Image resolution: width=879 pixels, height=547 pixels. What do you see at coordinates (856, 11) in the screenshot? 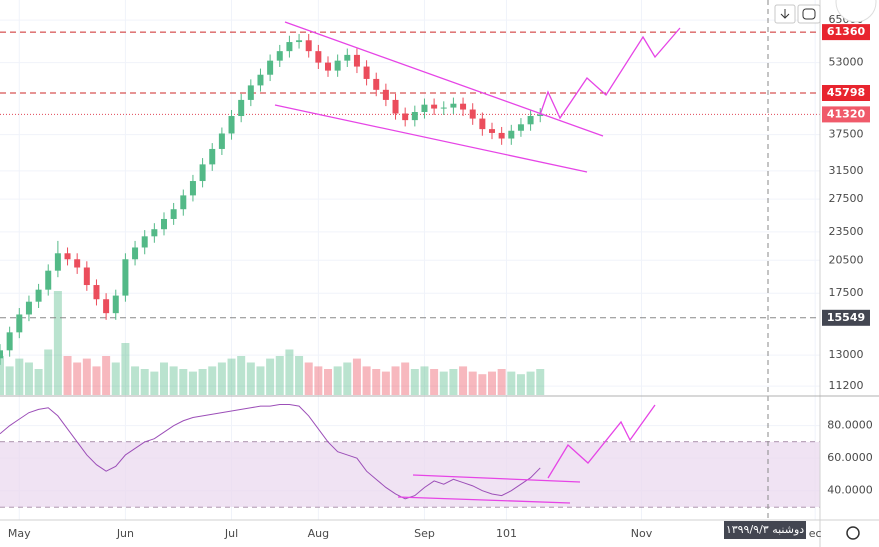
I see `settings-circle` at bounding box center [856, 11].